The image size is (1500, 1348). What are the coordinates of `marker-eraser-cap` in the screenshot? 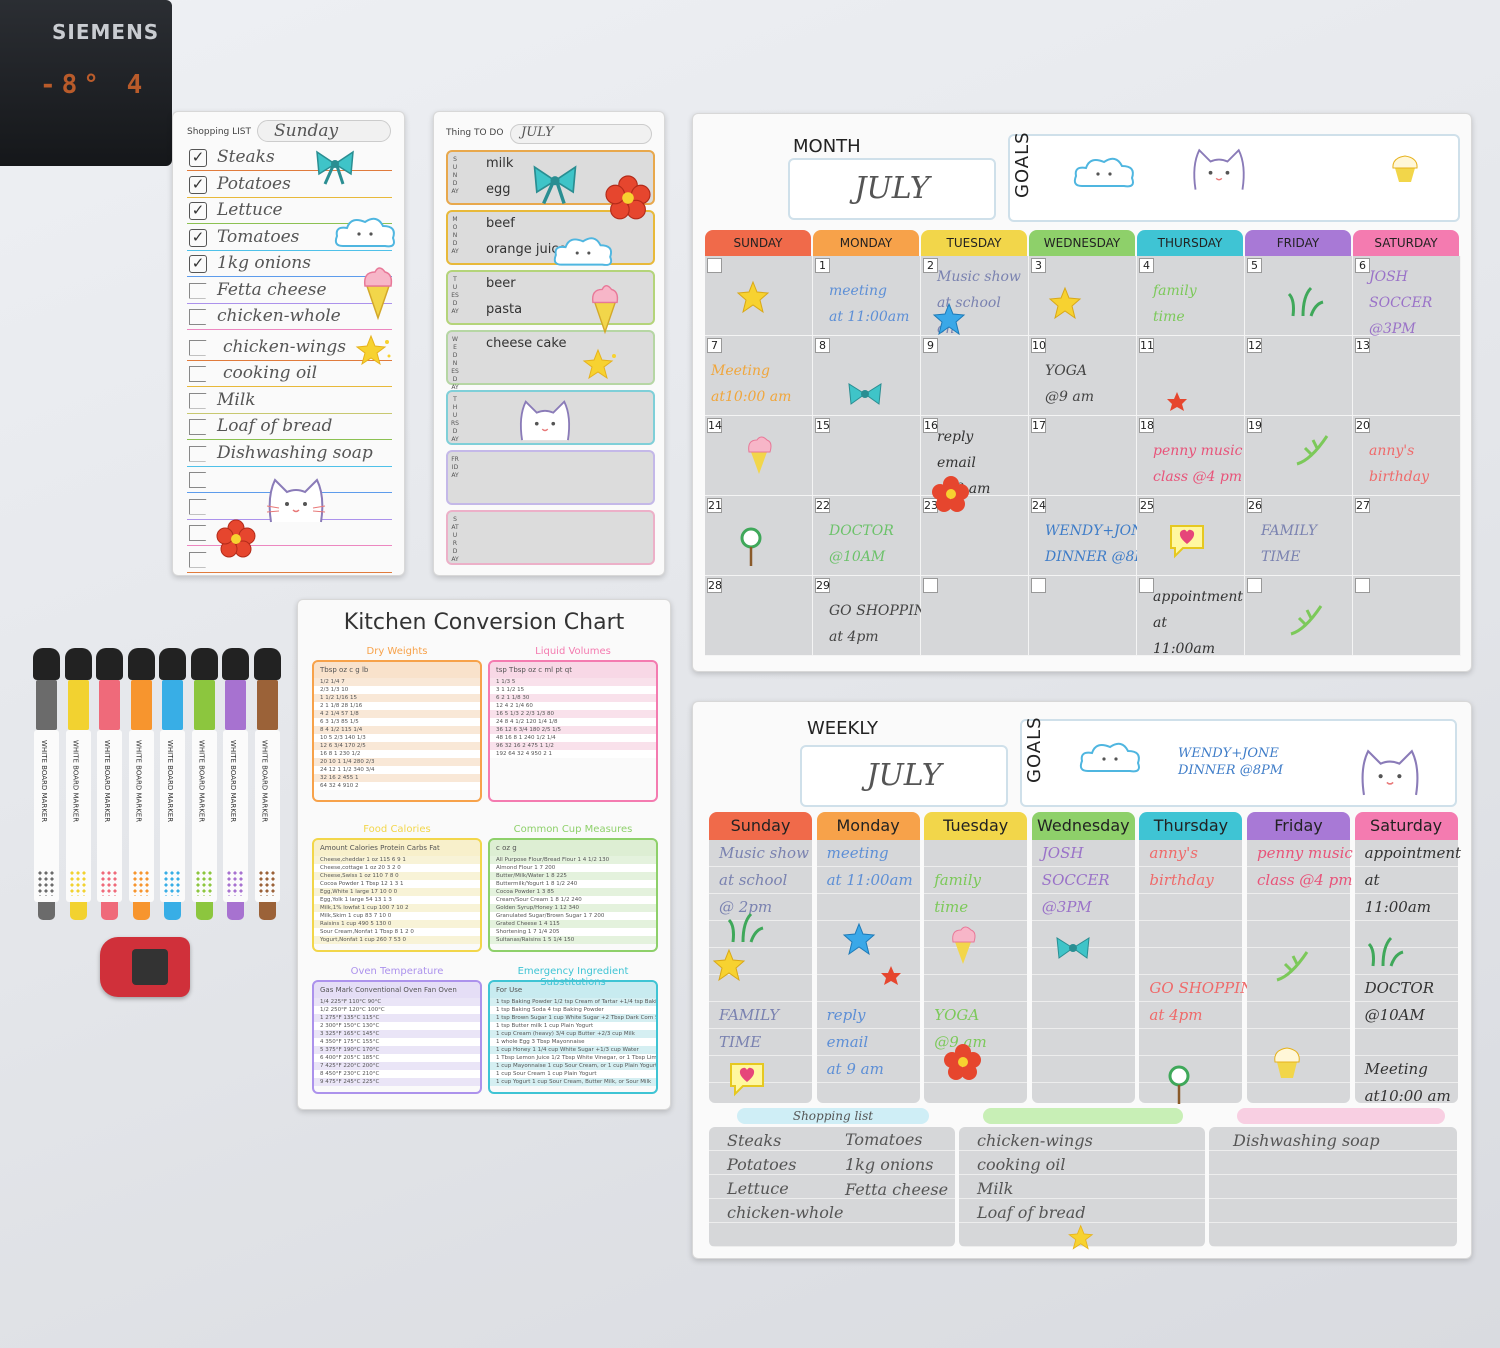 It's located at (235, 664).